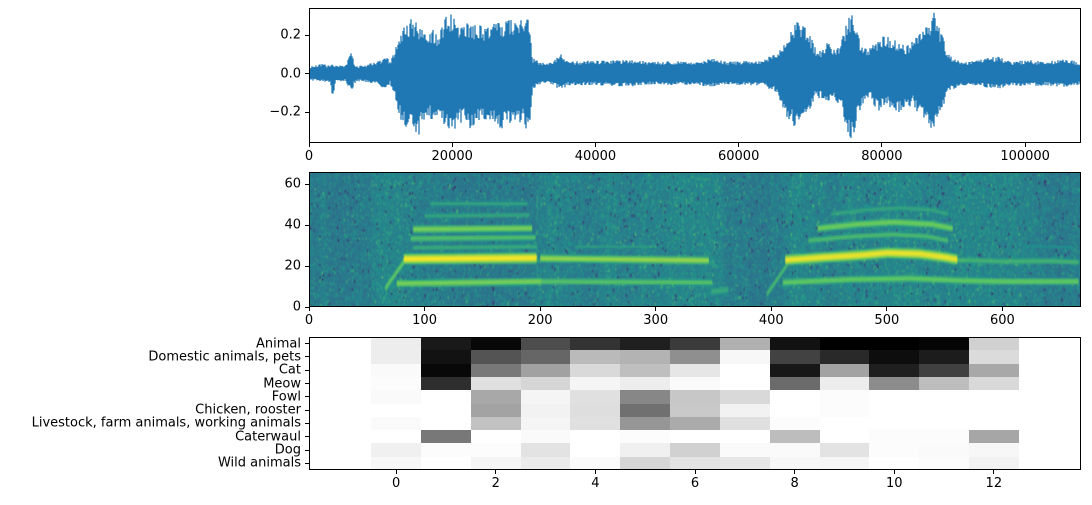 The width and height of the screenshot is (1092, 505). What do you see at coordinates (286, 397) in the screenshot?
I see `class-label: Fowl` at bounding box center [286, 397].